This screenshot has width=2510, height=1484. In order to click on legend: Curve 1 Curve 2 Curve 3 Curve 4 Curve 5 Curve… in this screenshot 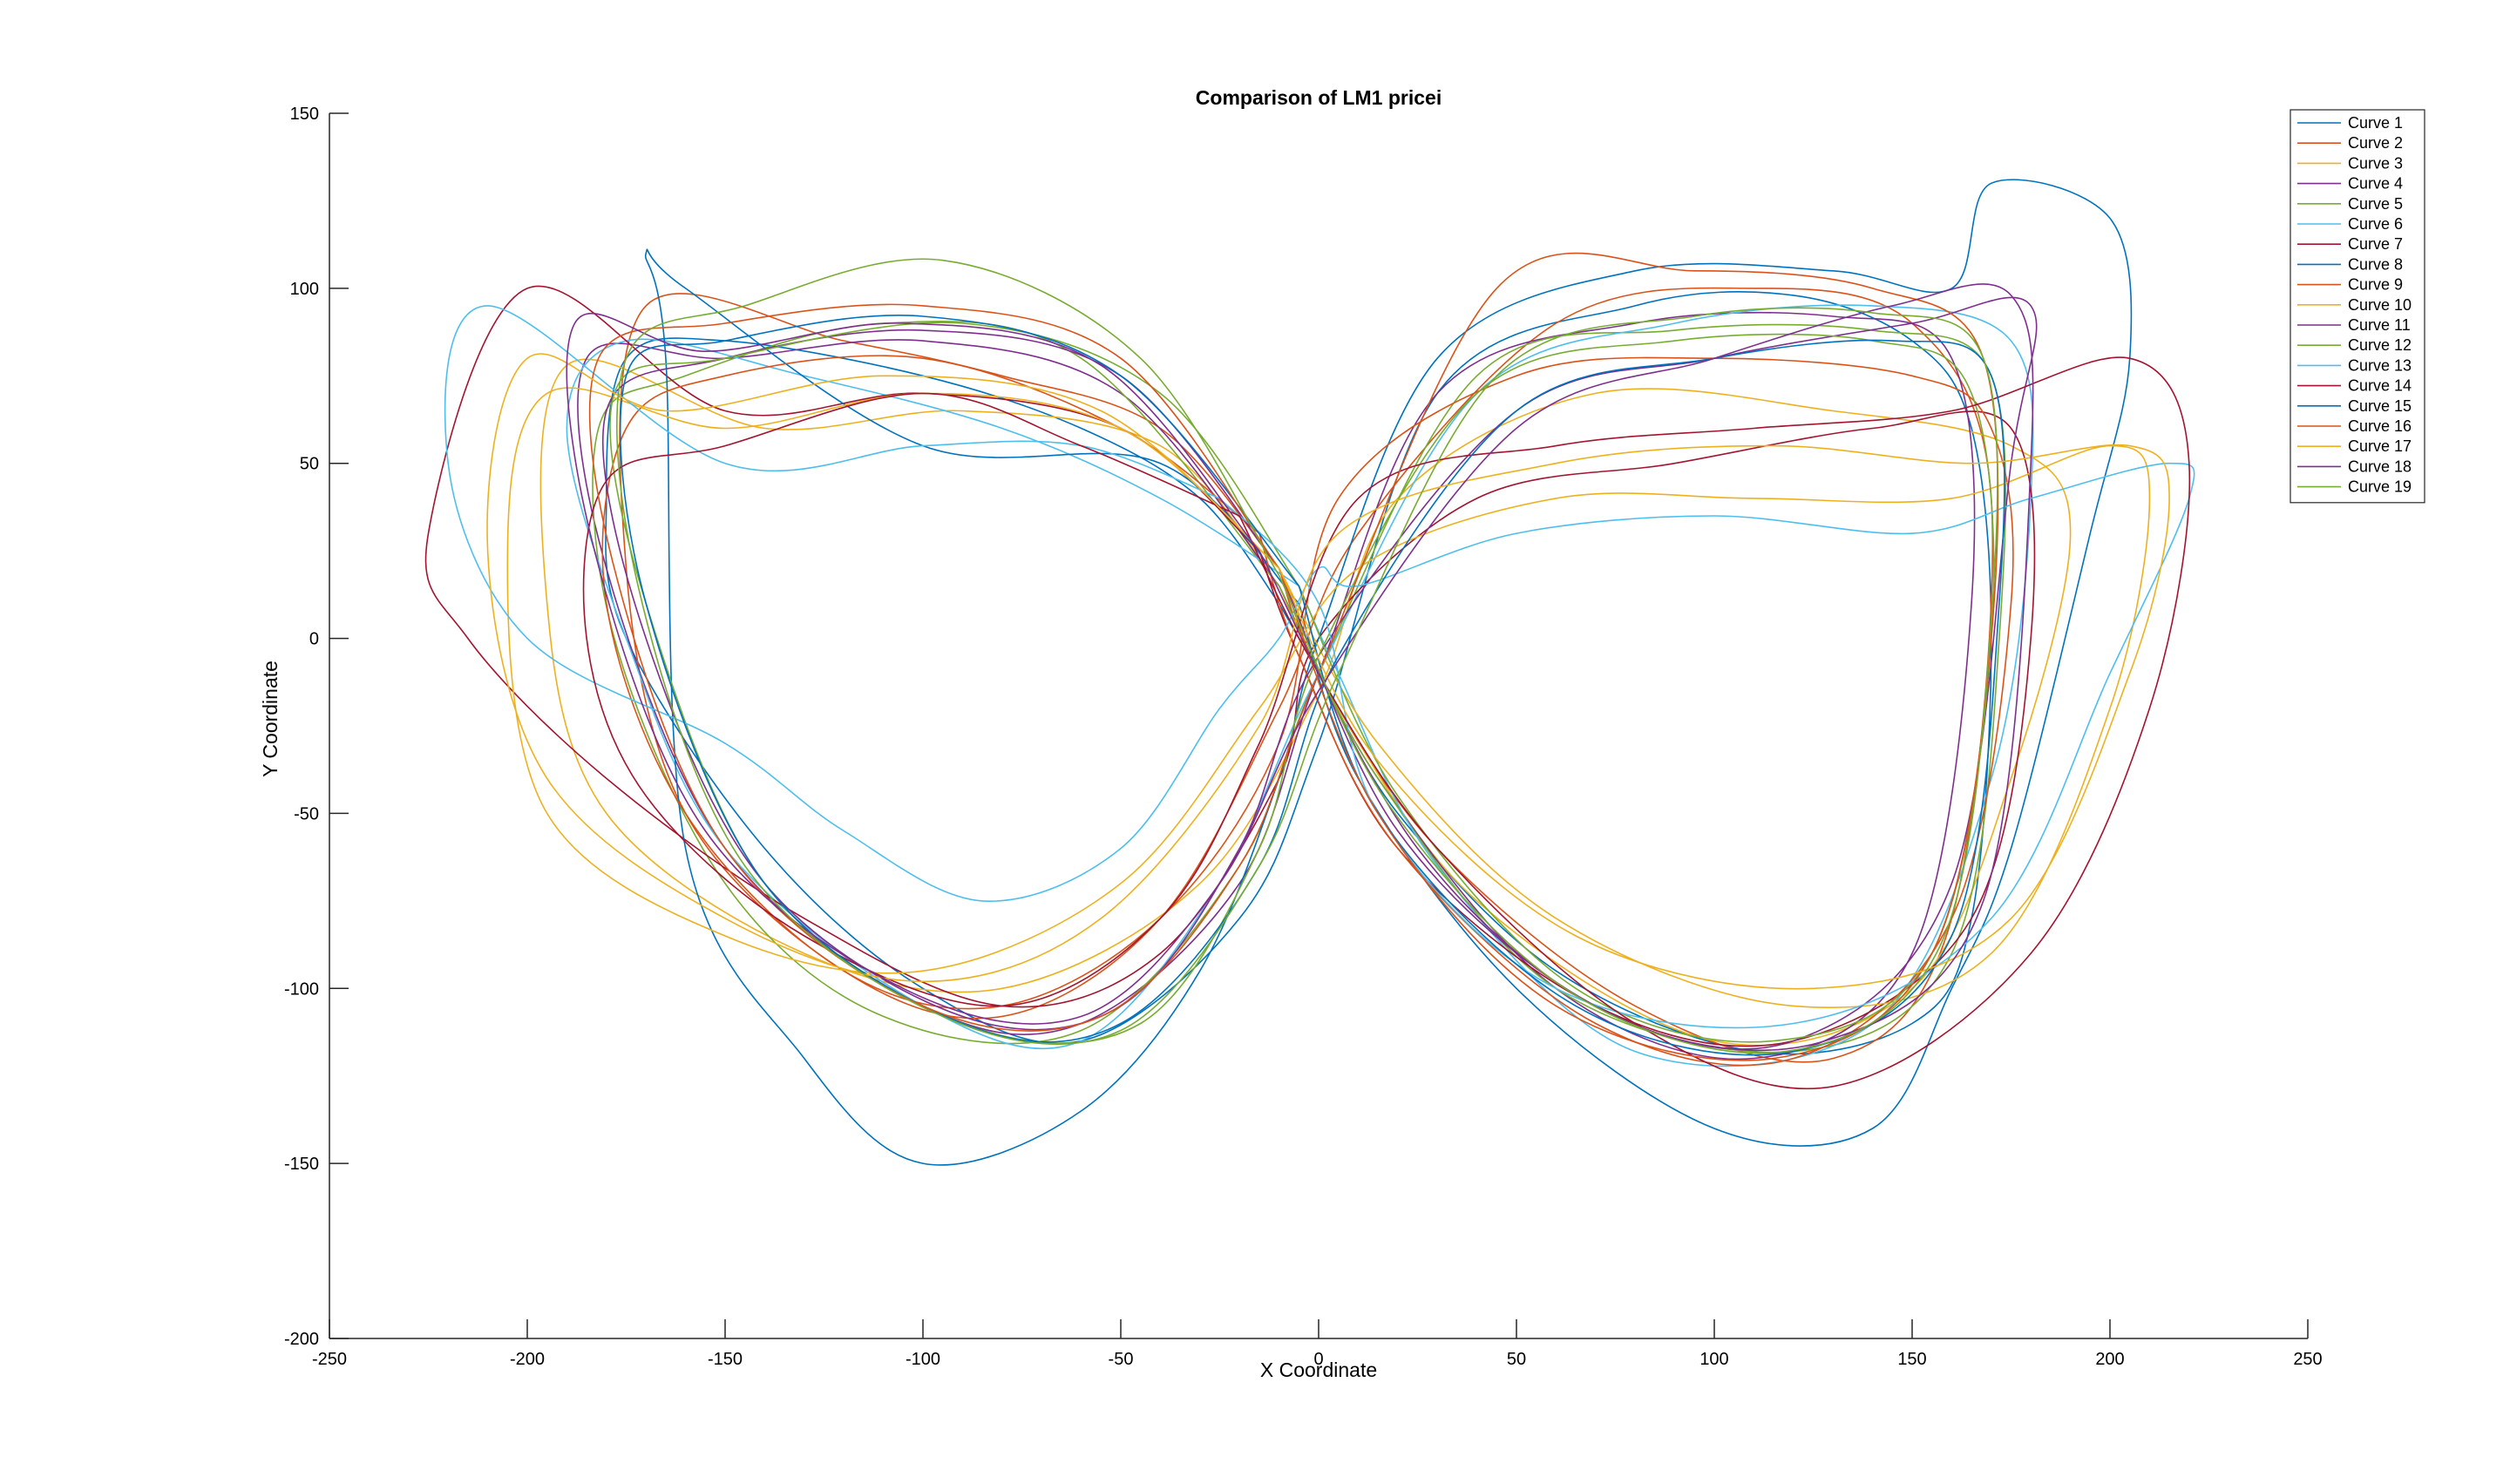, I will do `click(2358, 306)`.